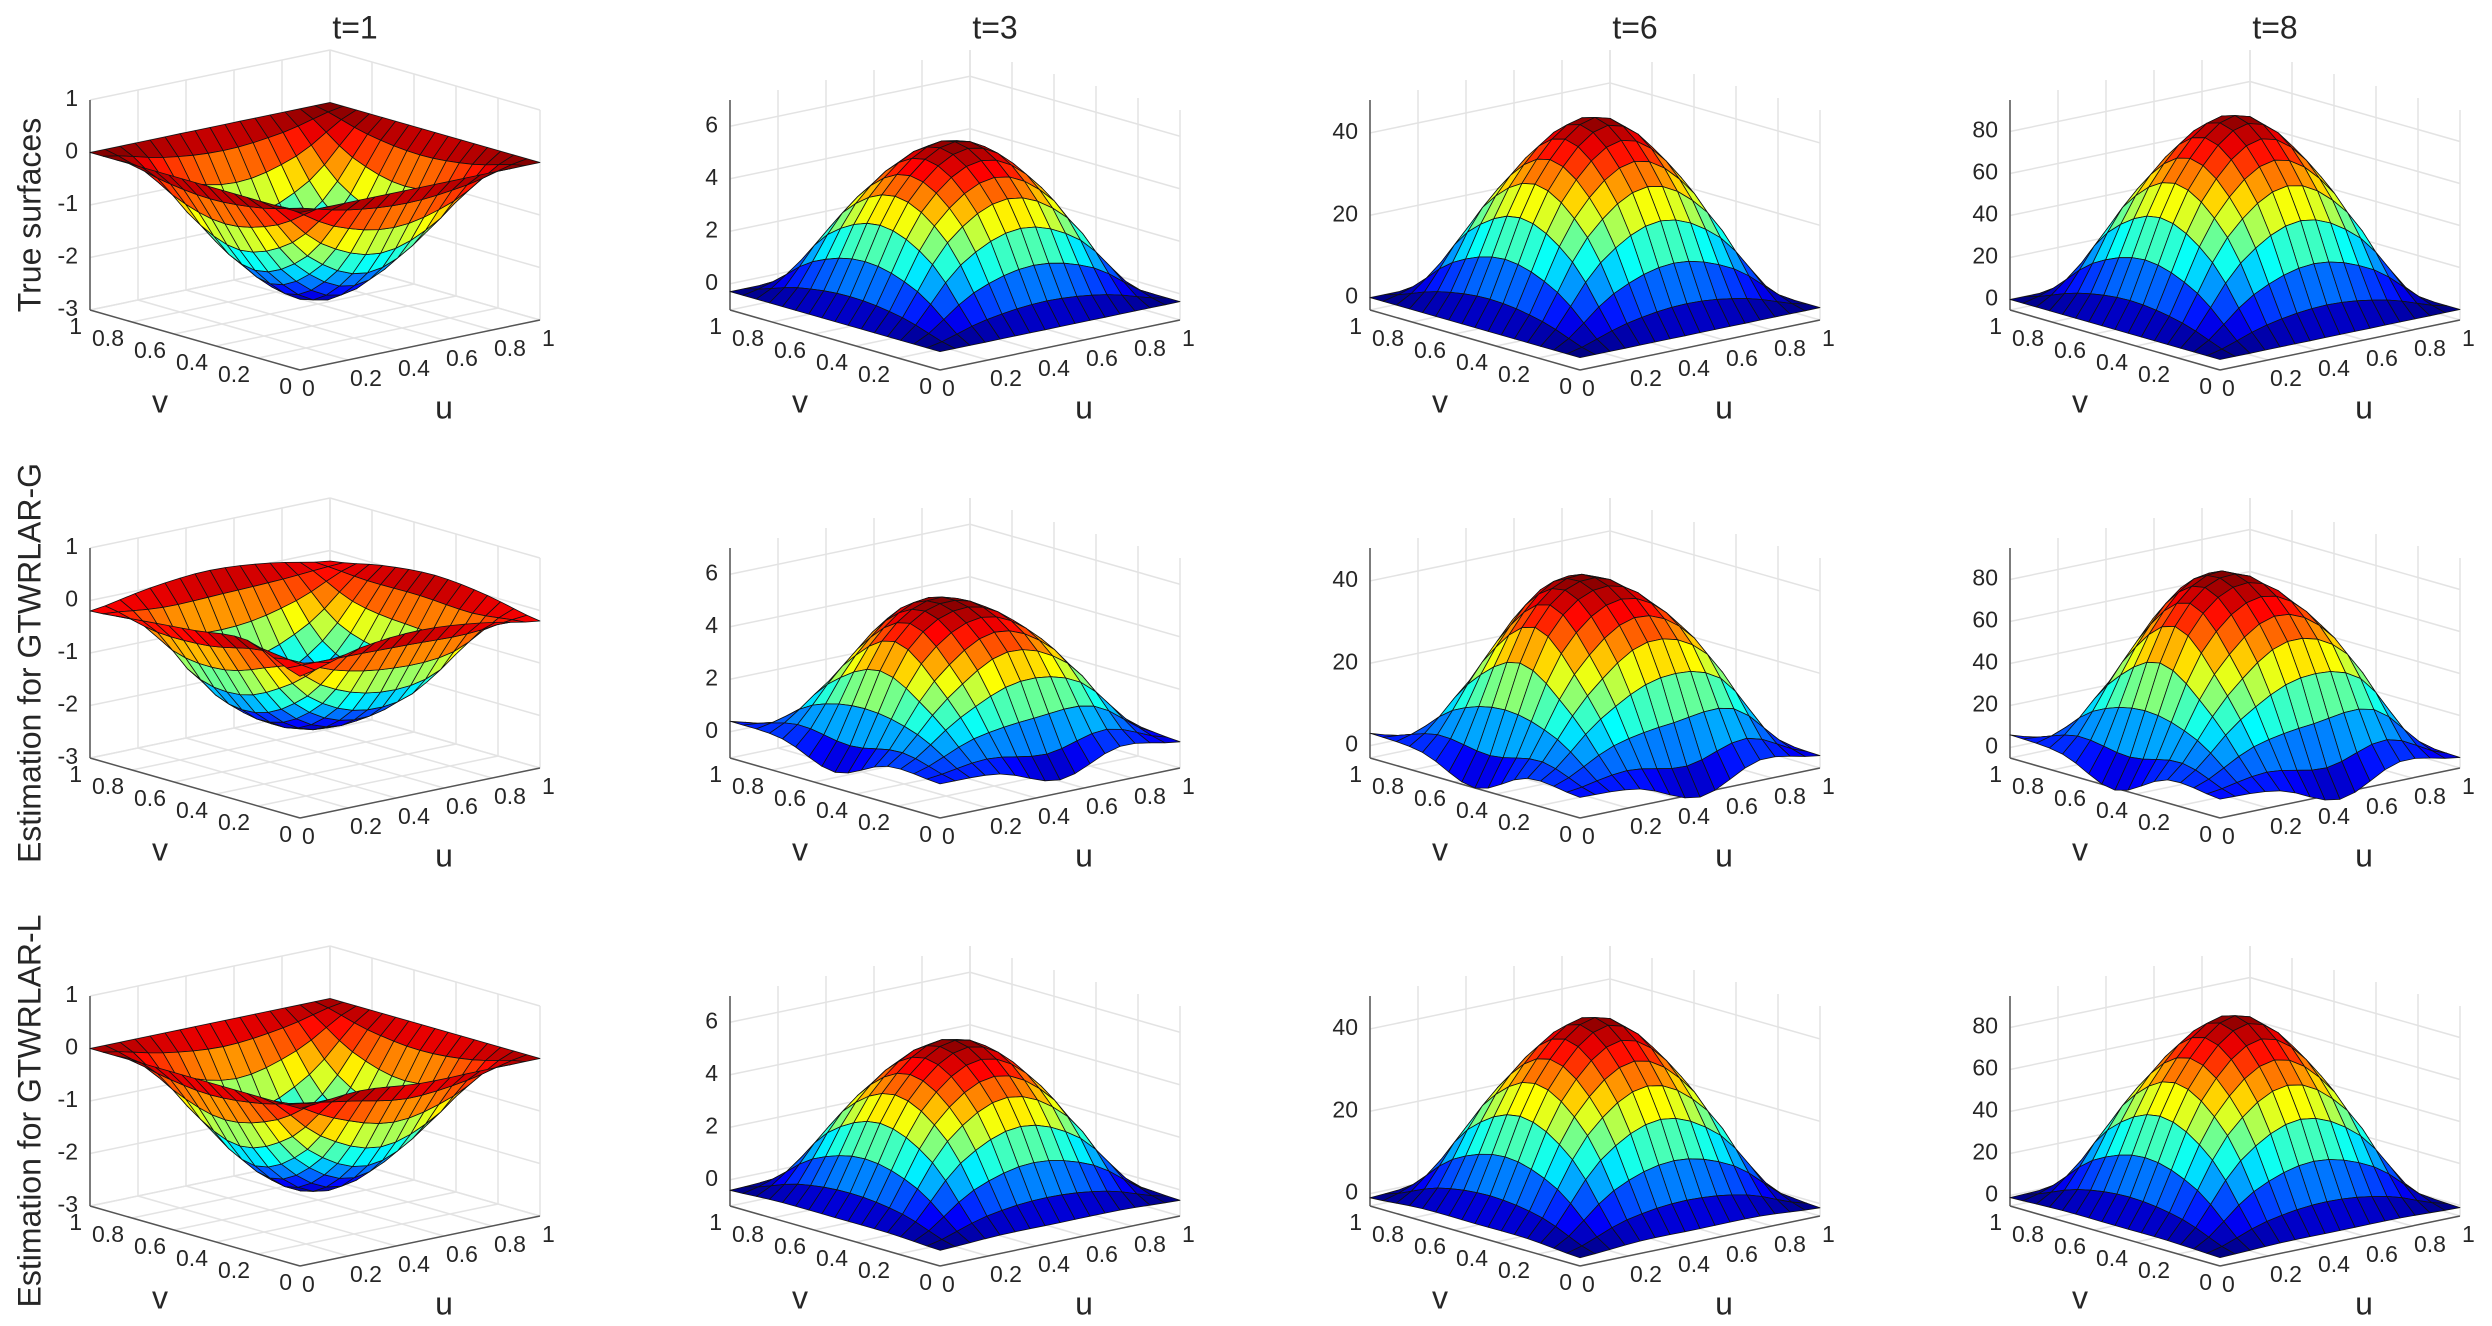 The width and height of the screenshot is (2492, 1326). What do you see at coordinates (994, 27) in the screenshot?
I see `column-title: t=3` at bounding box center [994, 27].